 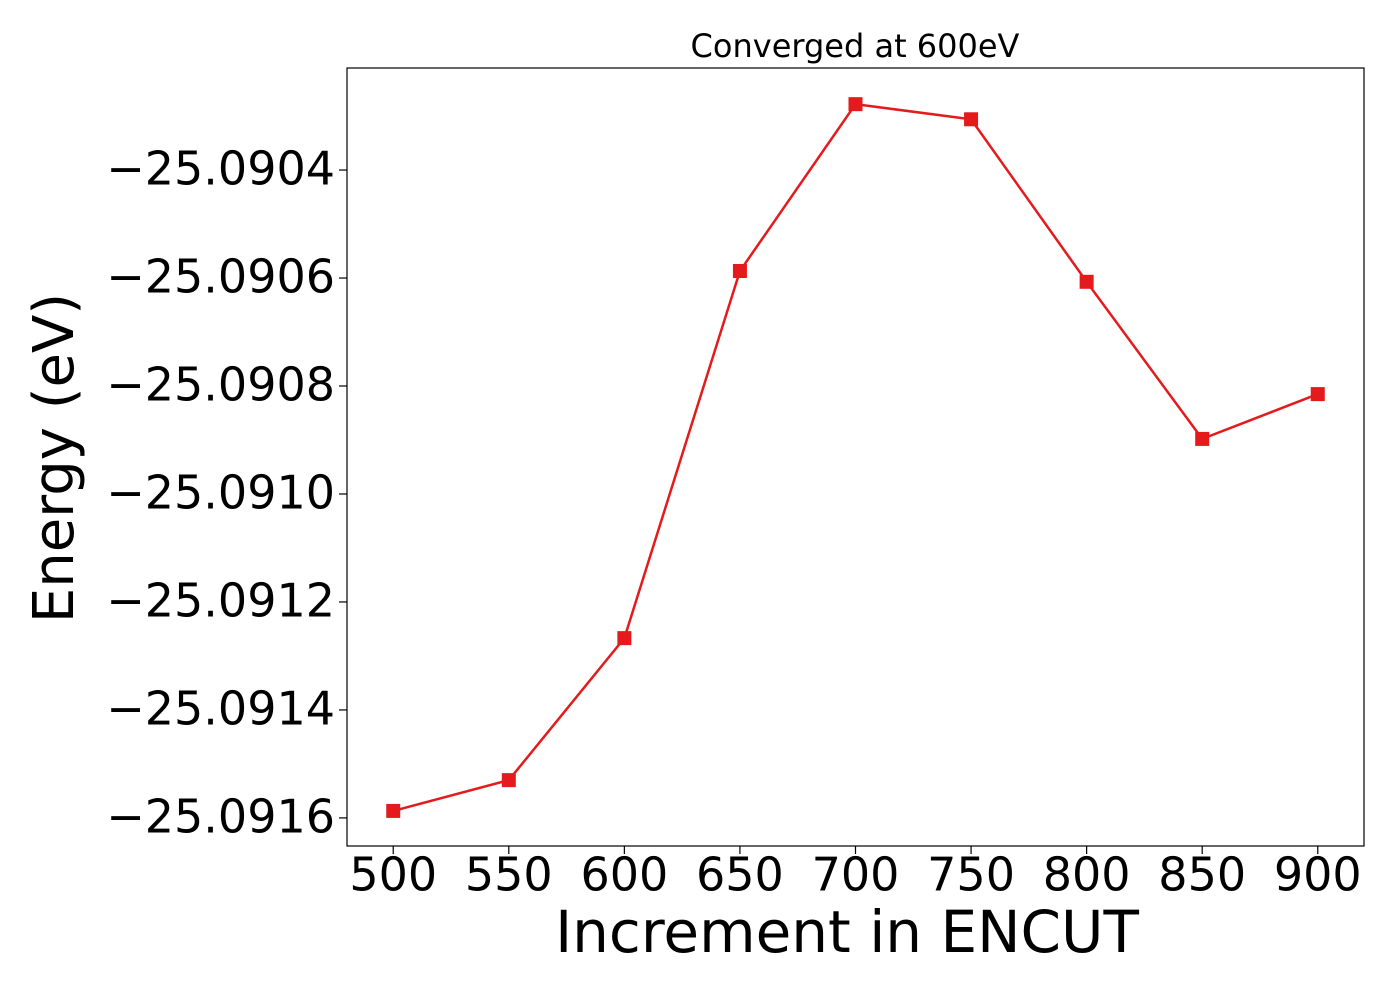 I want to click on y-tick-label: −25.0910, so click(x=220, y=492).